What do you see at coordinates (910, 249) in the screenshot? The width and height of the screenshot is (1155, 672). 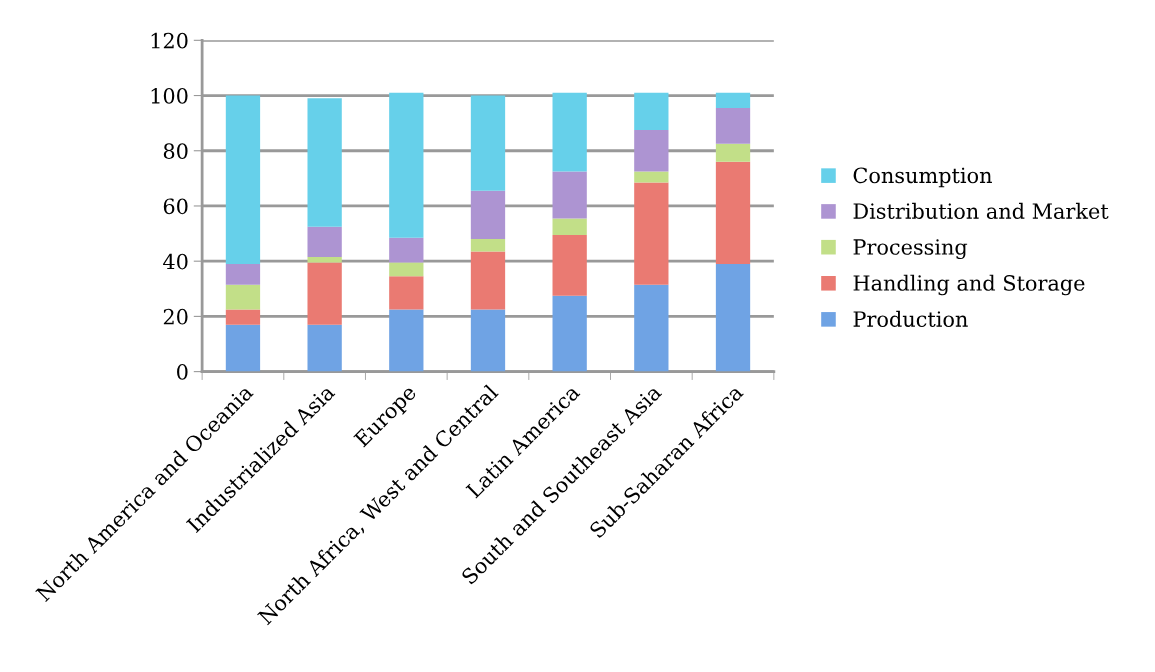 I see `legend-label: Processing` at bounding box center [910, 249].